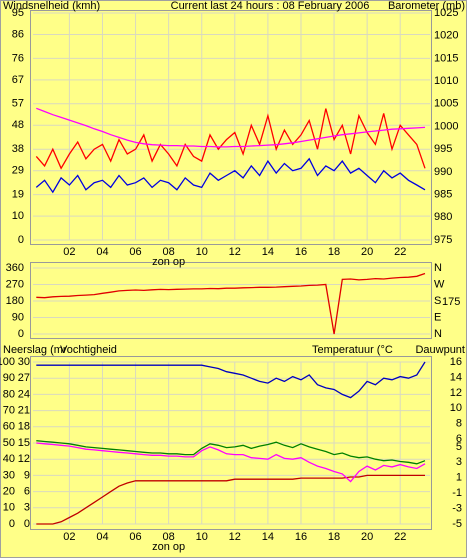  What do you see at coordinates (51, 6) in the screenshot?
I see `y-axis-title: Windsnelheid (kmh)` at bounding box center [51, 6].